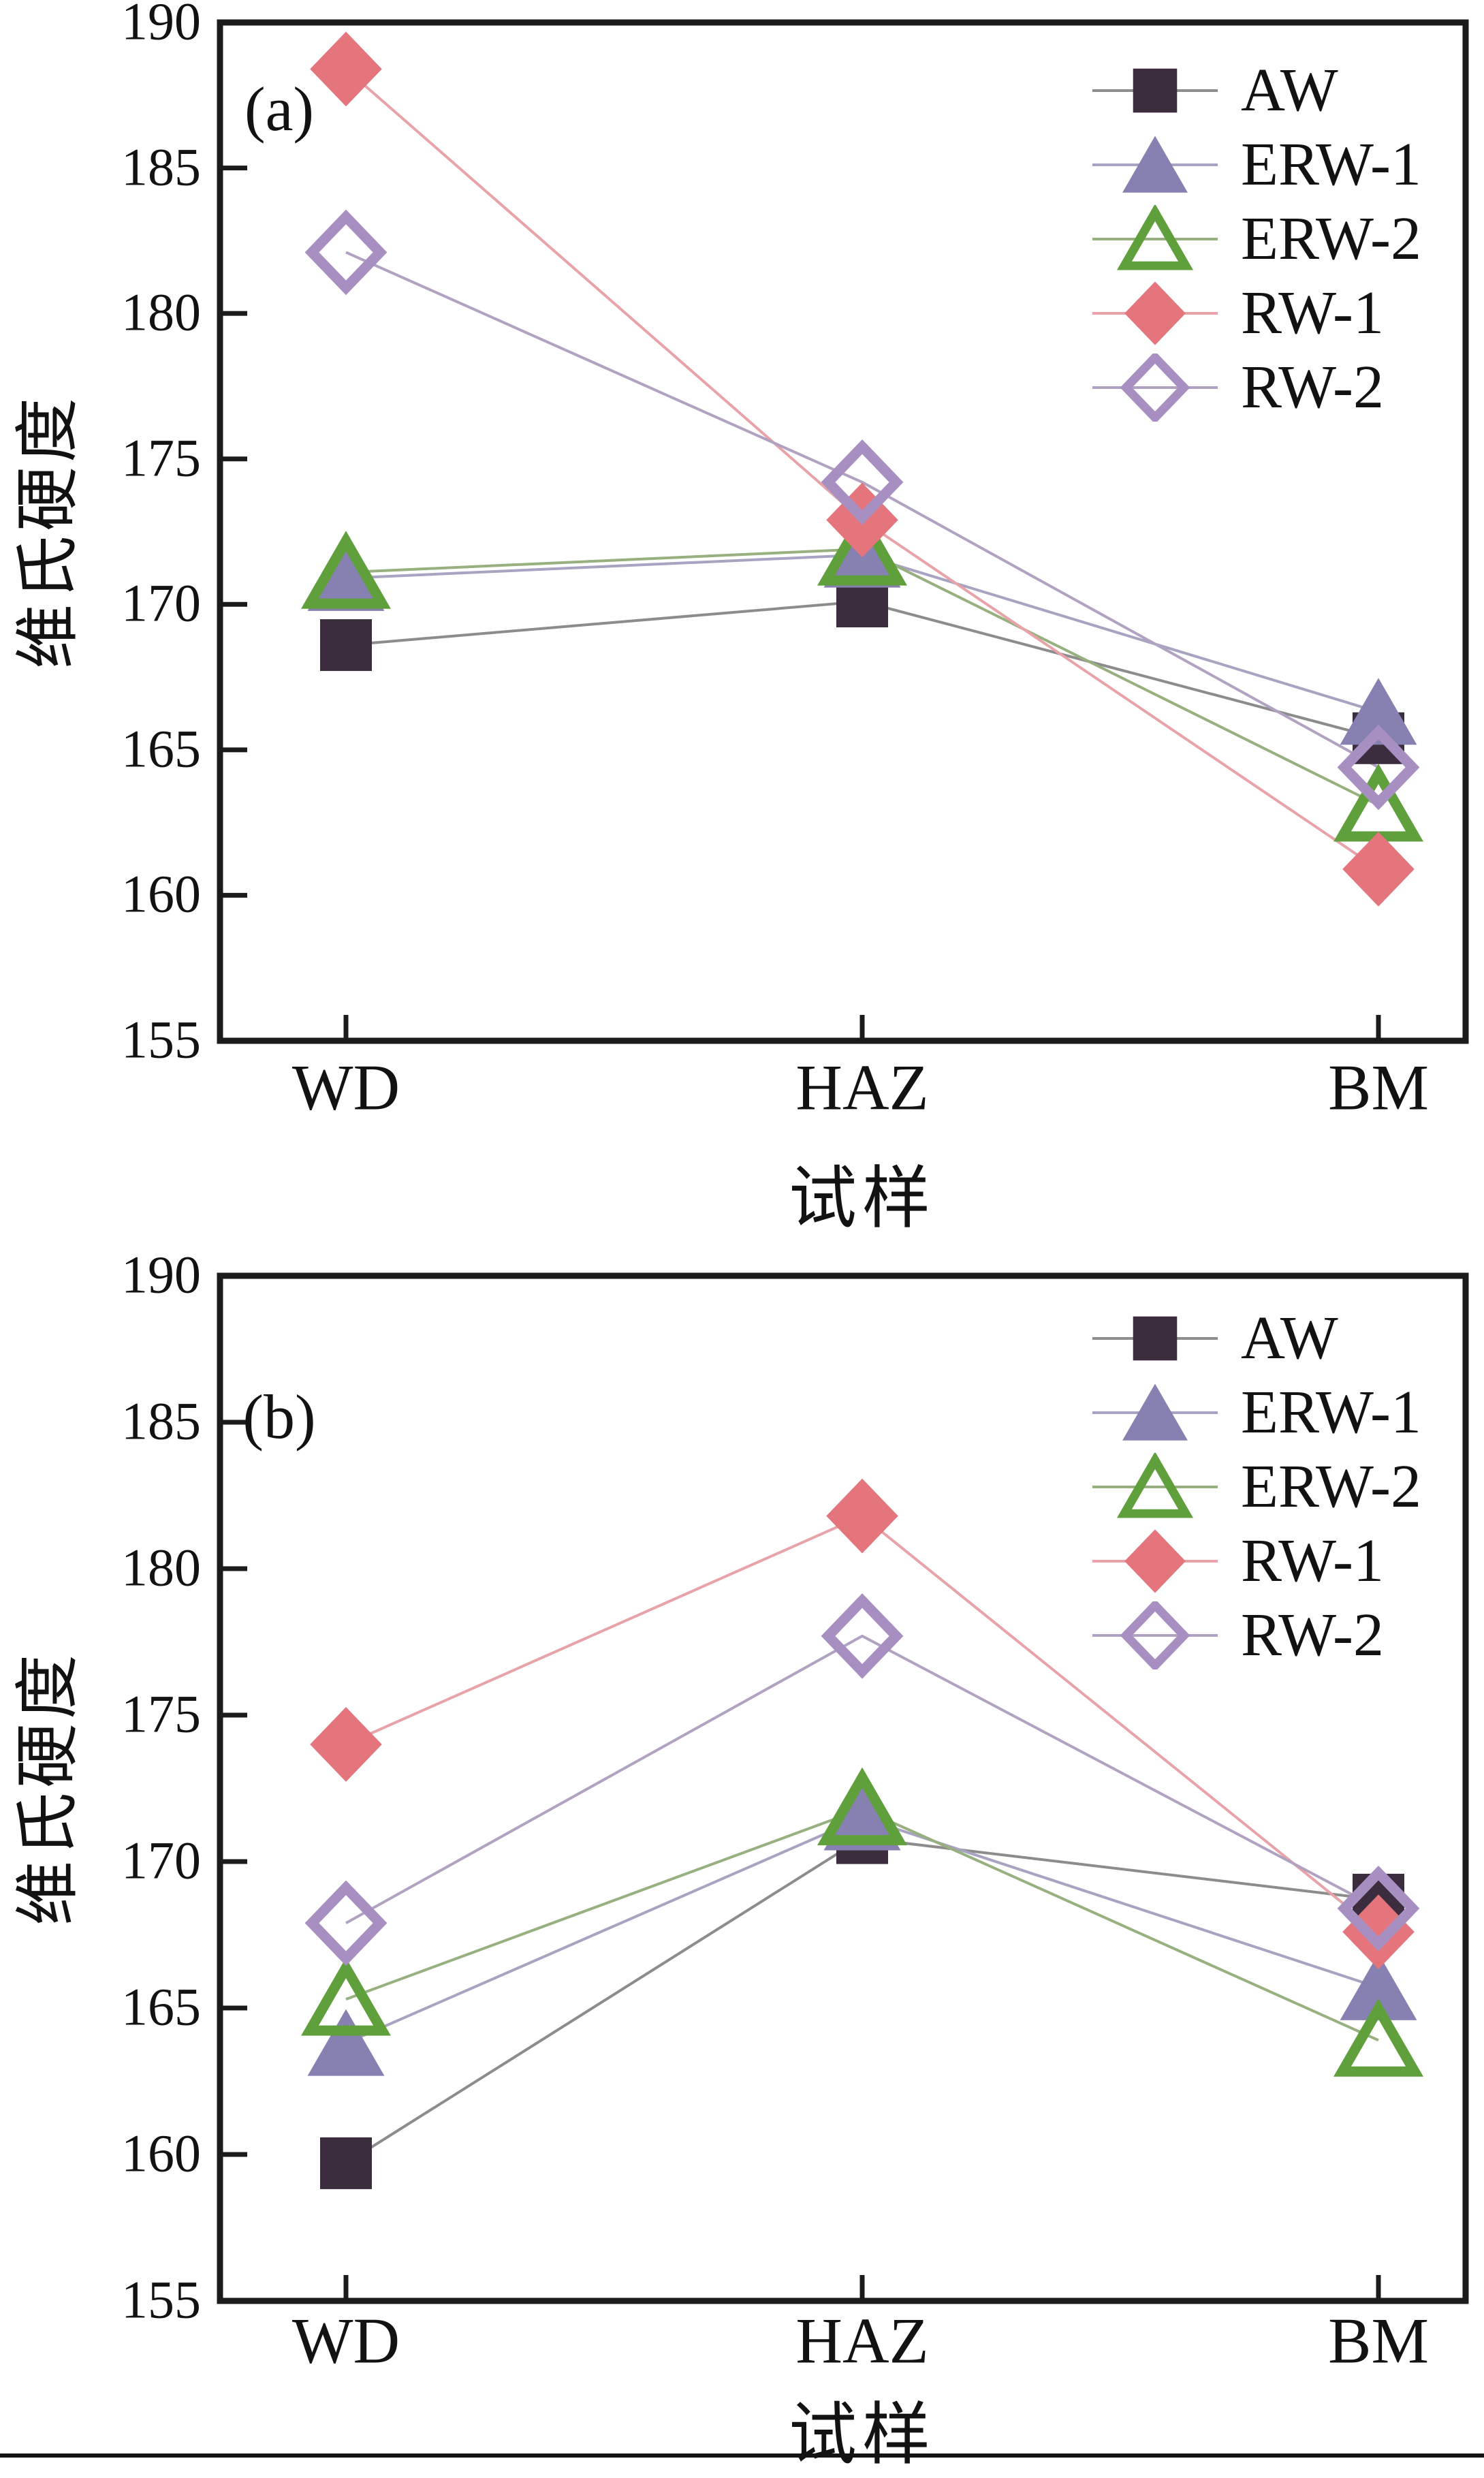 This screenshot has width=1484, height=2478. I want to click on panel-label-b: (b), so click(279, 1417).